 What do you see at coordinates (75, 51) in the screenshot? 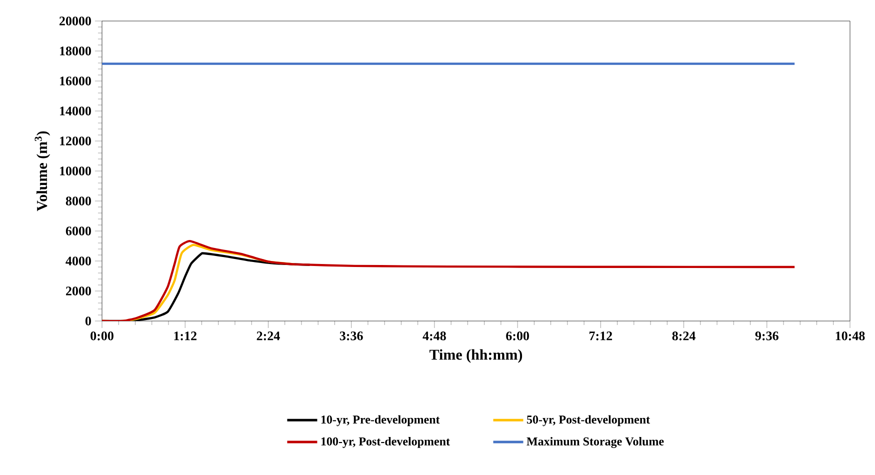
I see `y-tick-label: 18000` at bounding box center [75, 51].